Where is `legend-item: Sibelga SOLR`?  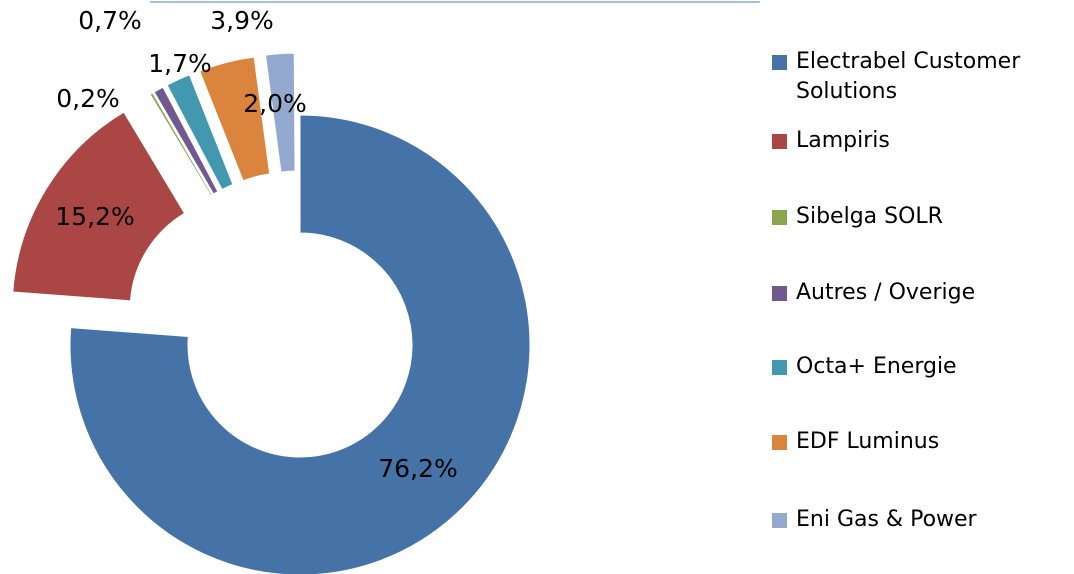 legend-item: Sibelga SOLR is located at coordinates (922, 217).